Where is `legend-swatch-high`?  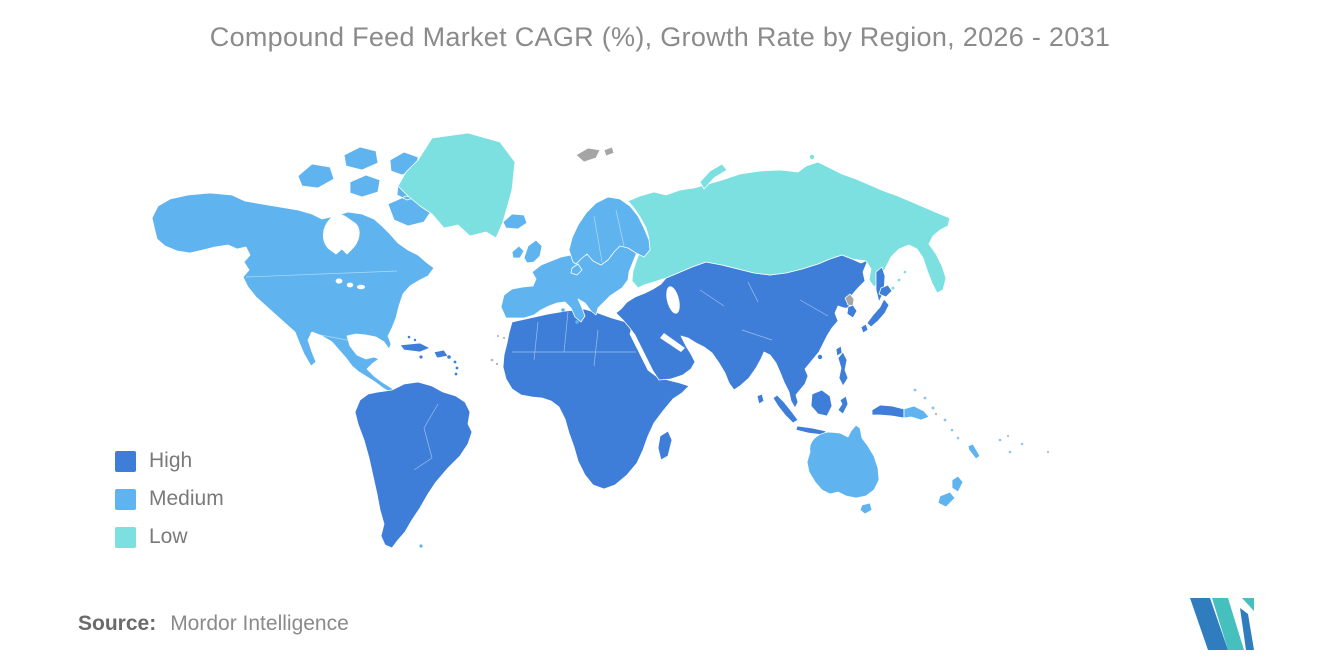
legend-swatch-high is located at coordinates (125, 461).